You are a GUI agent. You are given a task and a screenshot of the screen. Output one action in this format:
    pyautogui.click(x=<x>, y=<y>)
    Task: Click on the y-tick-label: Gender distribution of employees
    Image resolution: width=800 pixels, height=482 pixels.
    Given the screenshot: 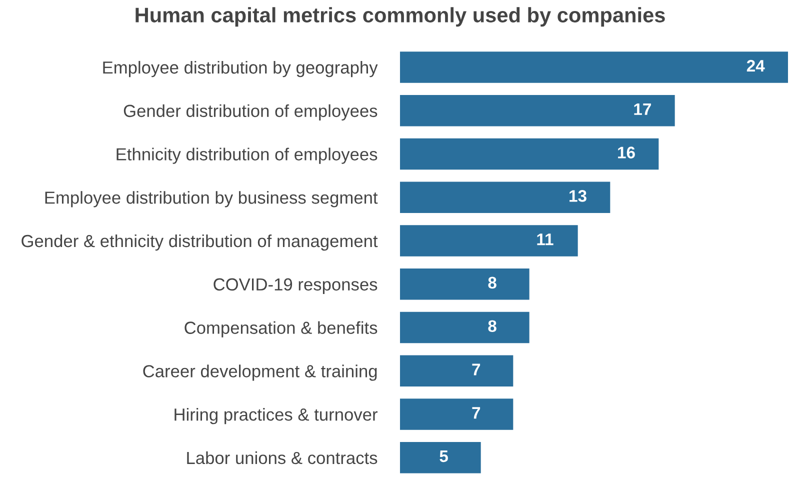 What is the action you would take?
    pyautogui.click(x=251, y=112)
    